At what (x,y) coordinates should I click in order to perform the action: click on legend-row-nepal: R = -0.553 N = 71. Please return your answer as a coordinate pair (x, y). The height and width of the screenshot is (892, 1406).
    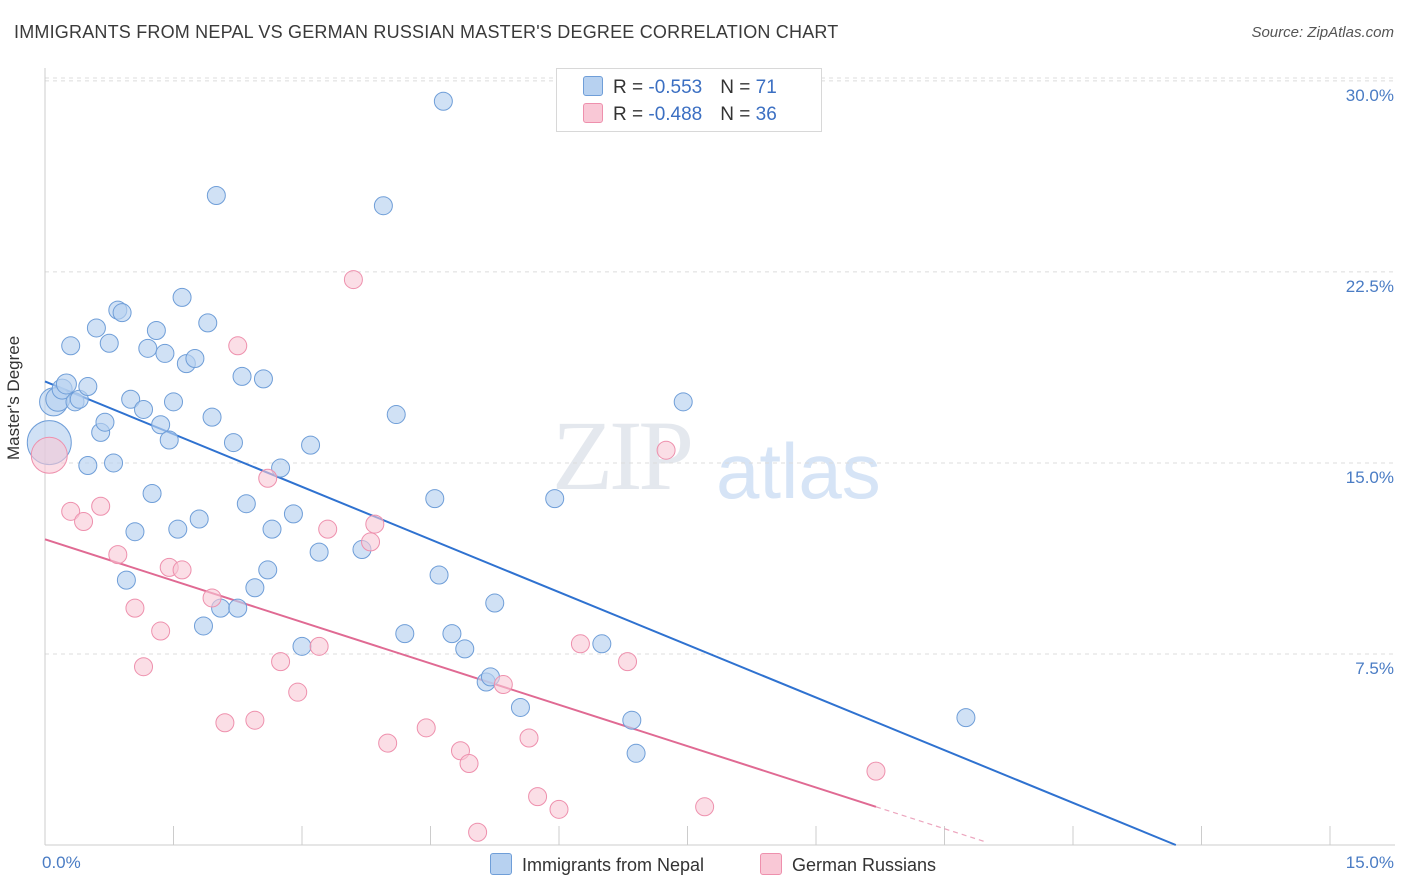
    Looking at the image, I should click on (680, 87).